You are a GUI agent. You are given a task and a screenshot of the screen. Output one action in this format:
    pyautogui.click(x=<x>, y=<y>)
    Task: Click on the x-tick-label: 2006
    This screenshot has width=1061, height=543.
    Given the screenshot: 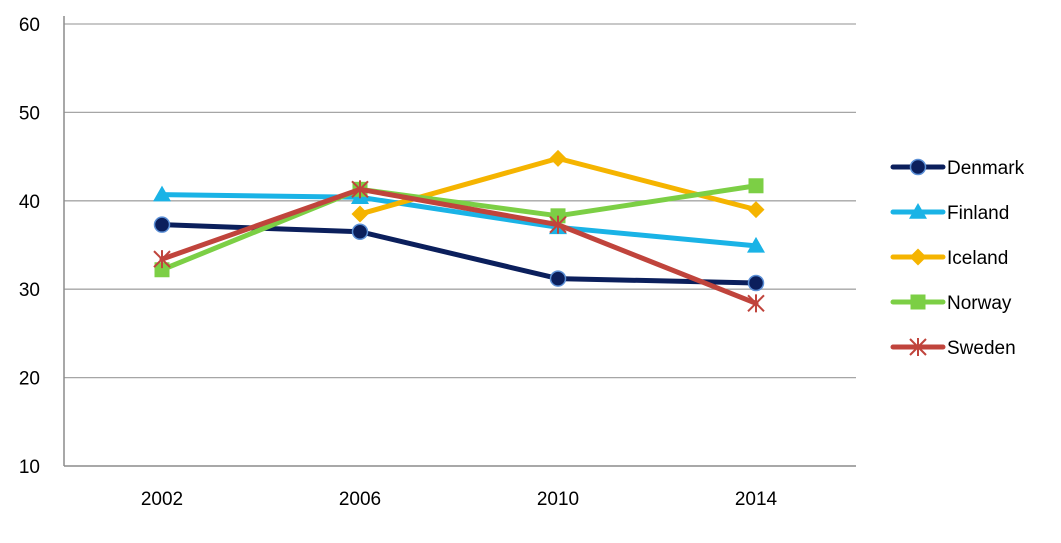 What is the action you would take?
    pyautogui.click(x=360, y=499)
    